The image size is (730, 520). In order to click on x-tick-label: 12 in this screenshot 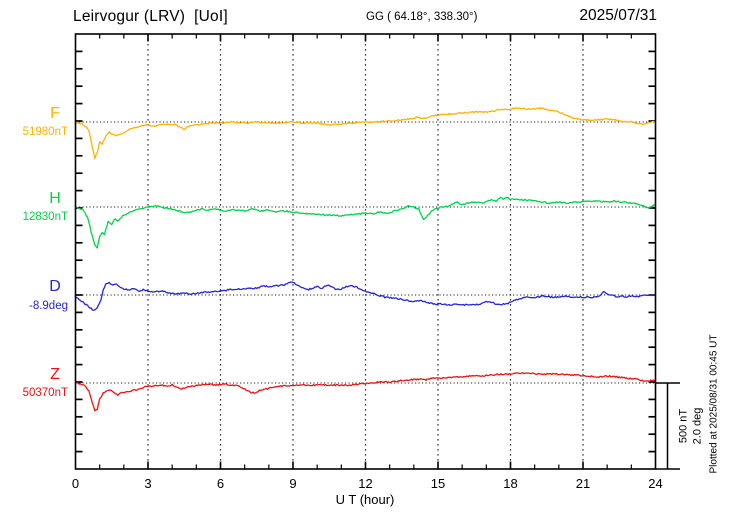, I will do `click(365, 483)`.